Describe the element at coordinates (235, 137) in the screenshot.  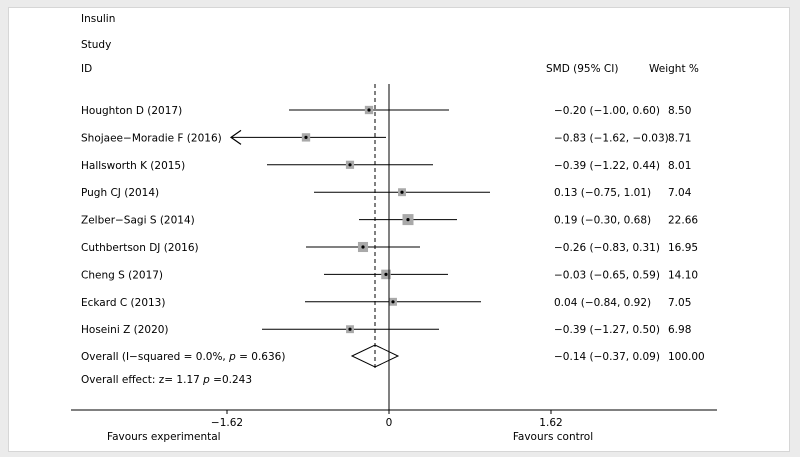
I see `ci-arrow` at that location.